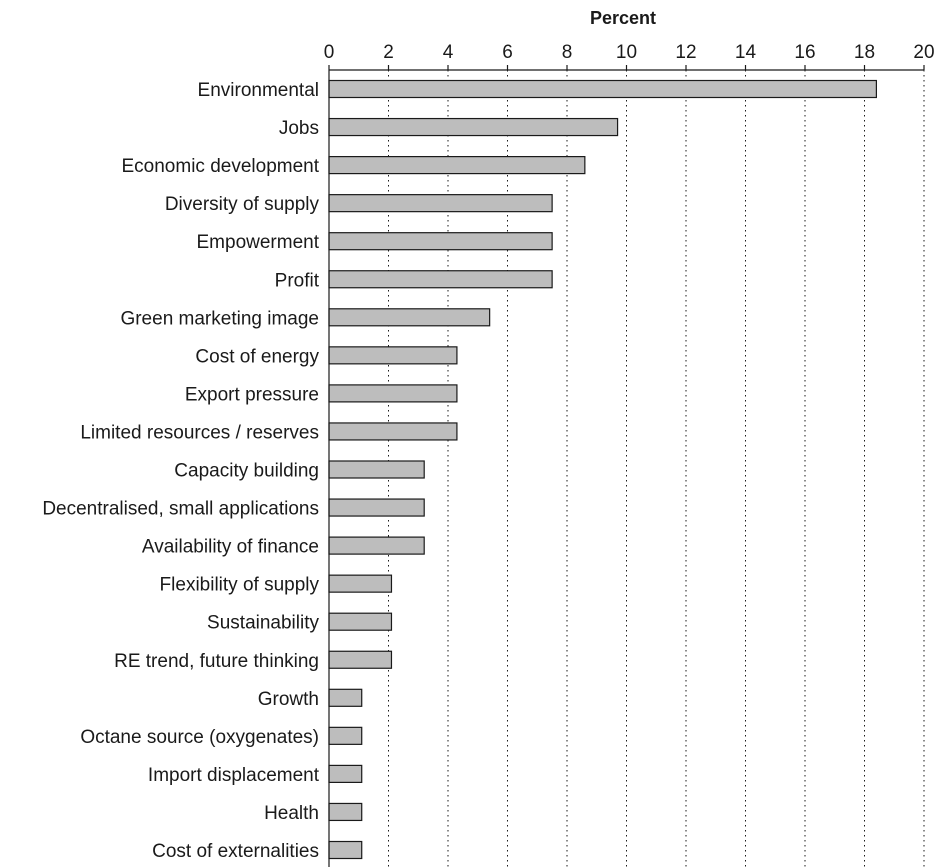 The image size is (942, 867). I want to click on category-label: RE trend, future thinking, so click(216, 661).